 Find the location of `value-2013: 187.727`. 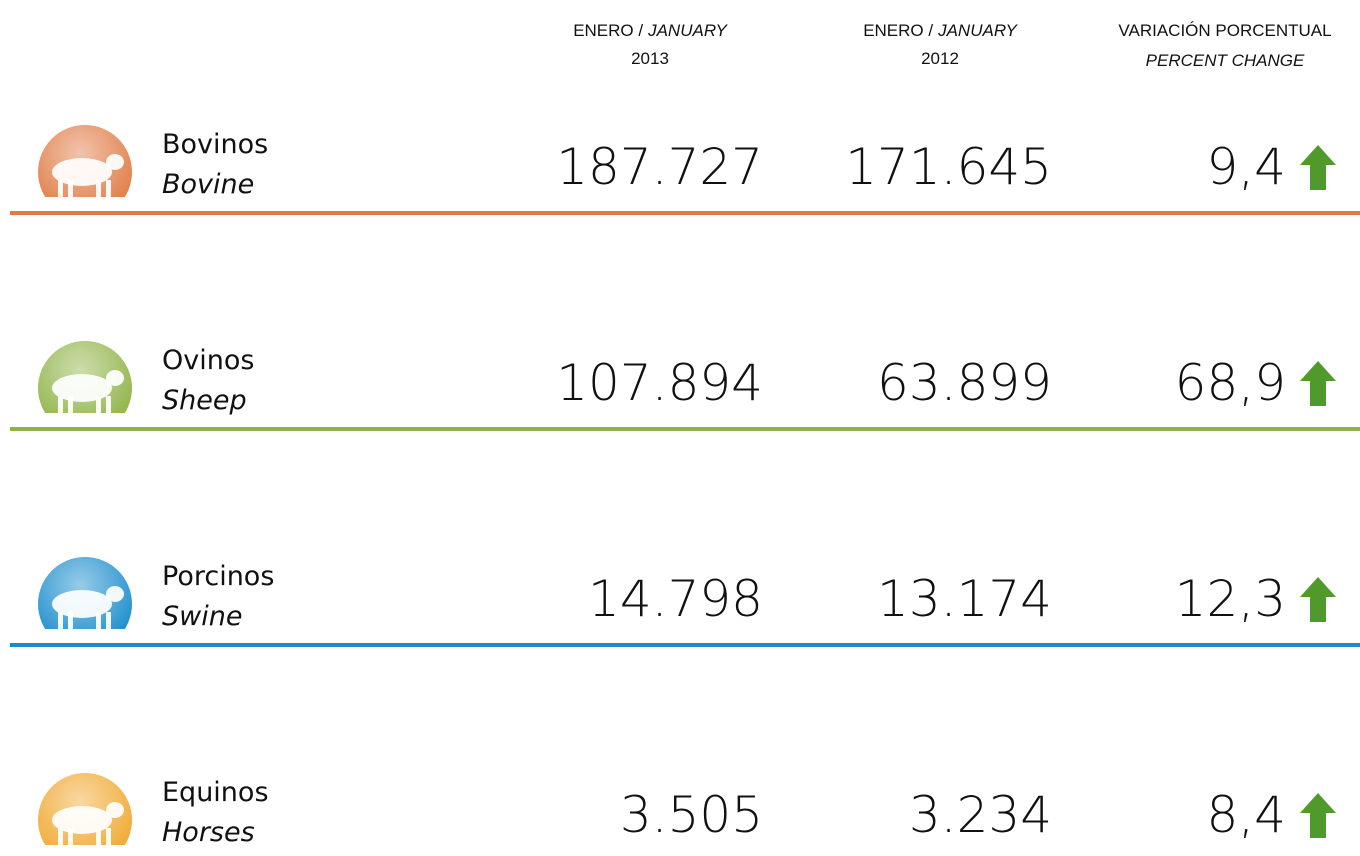

value-2013: 187.727 is located at coordinates (659, 167).